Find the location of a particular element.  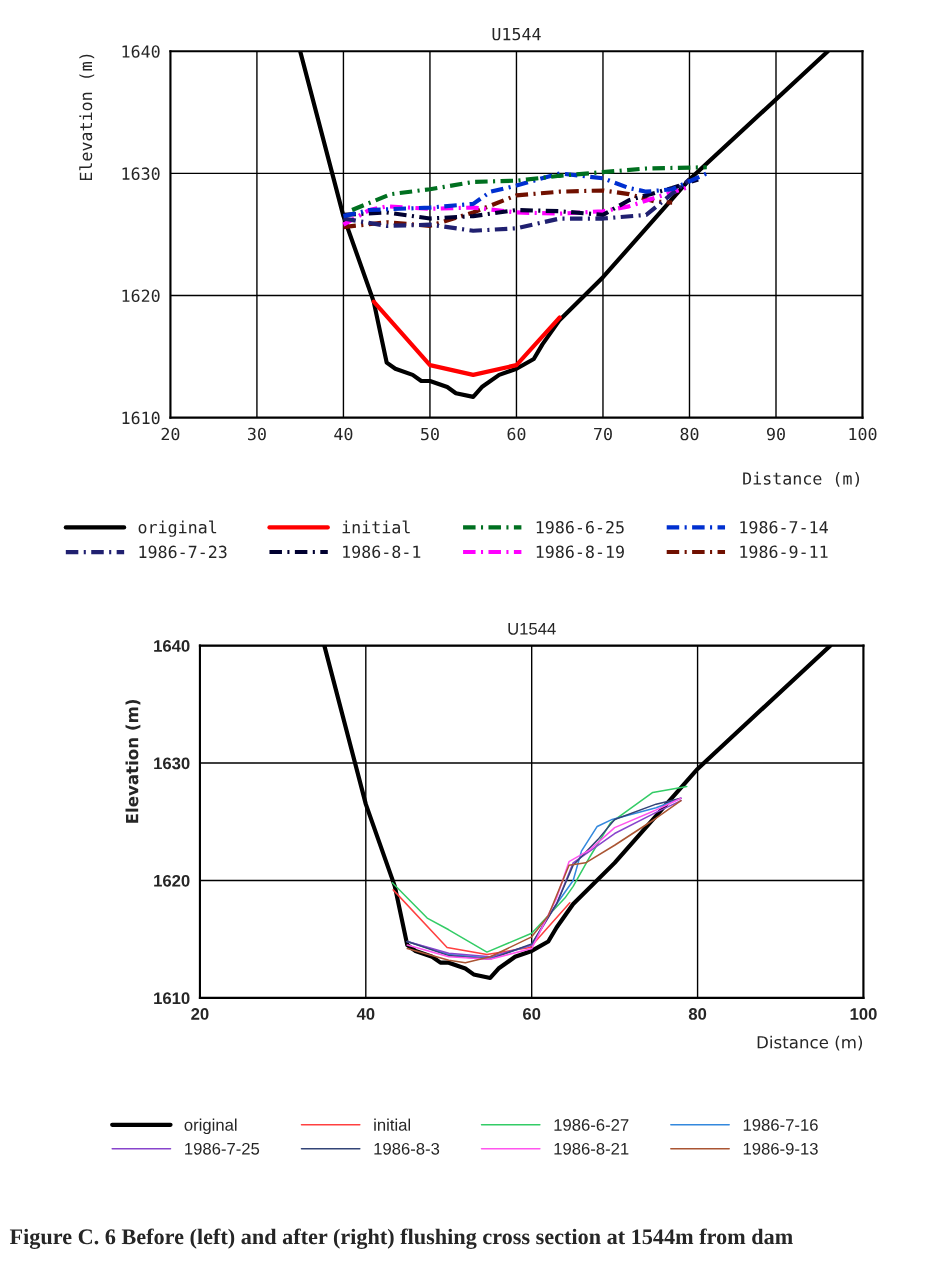

legend-label: 1986-9-11 is located at coordinates (784, 552).